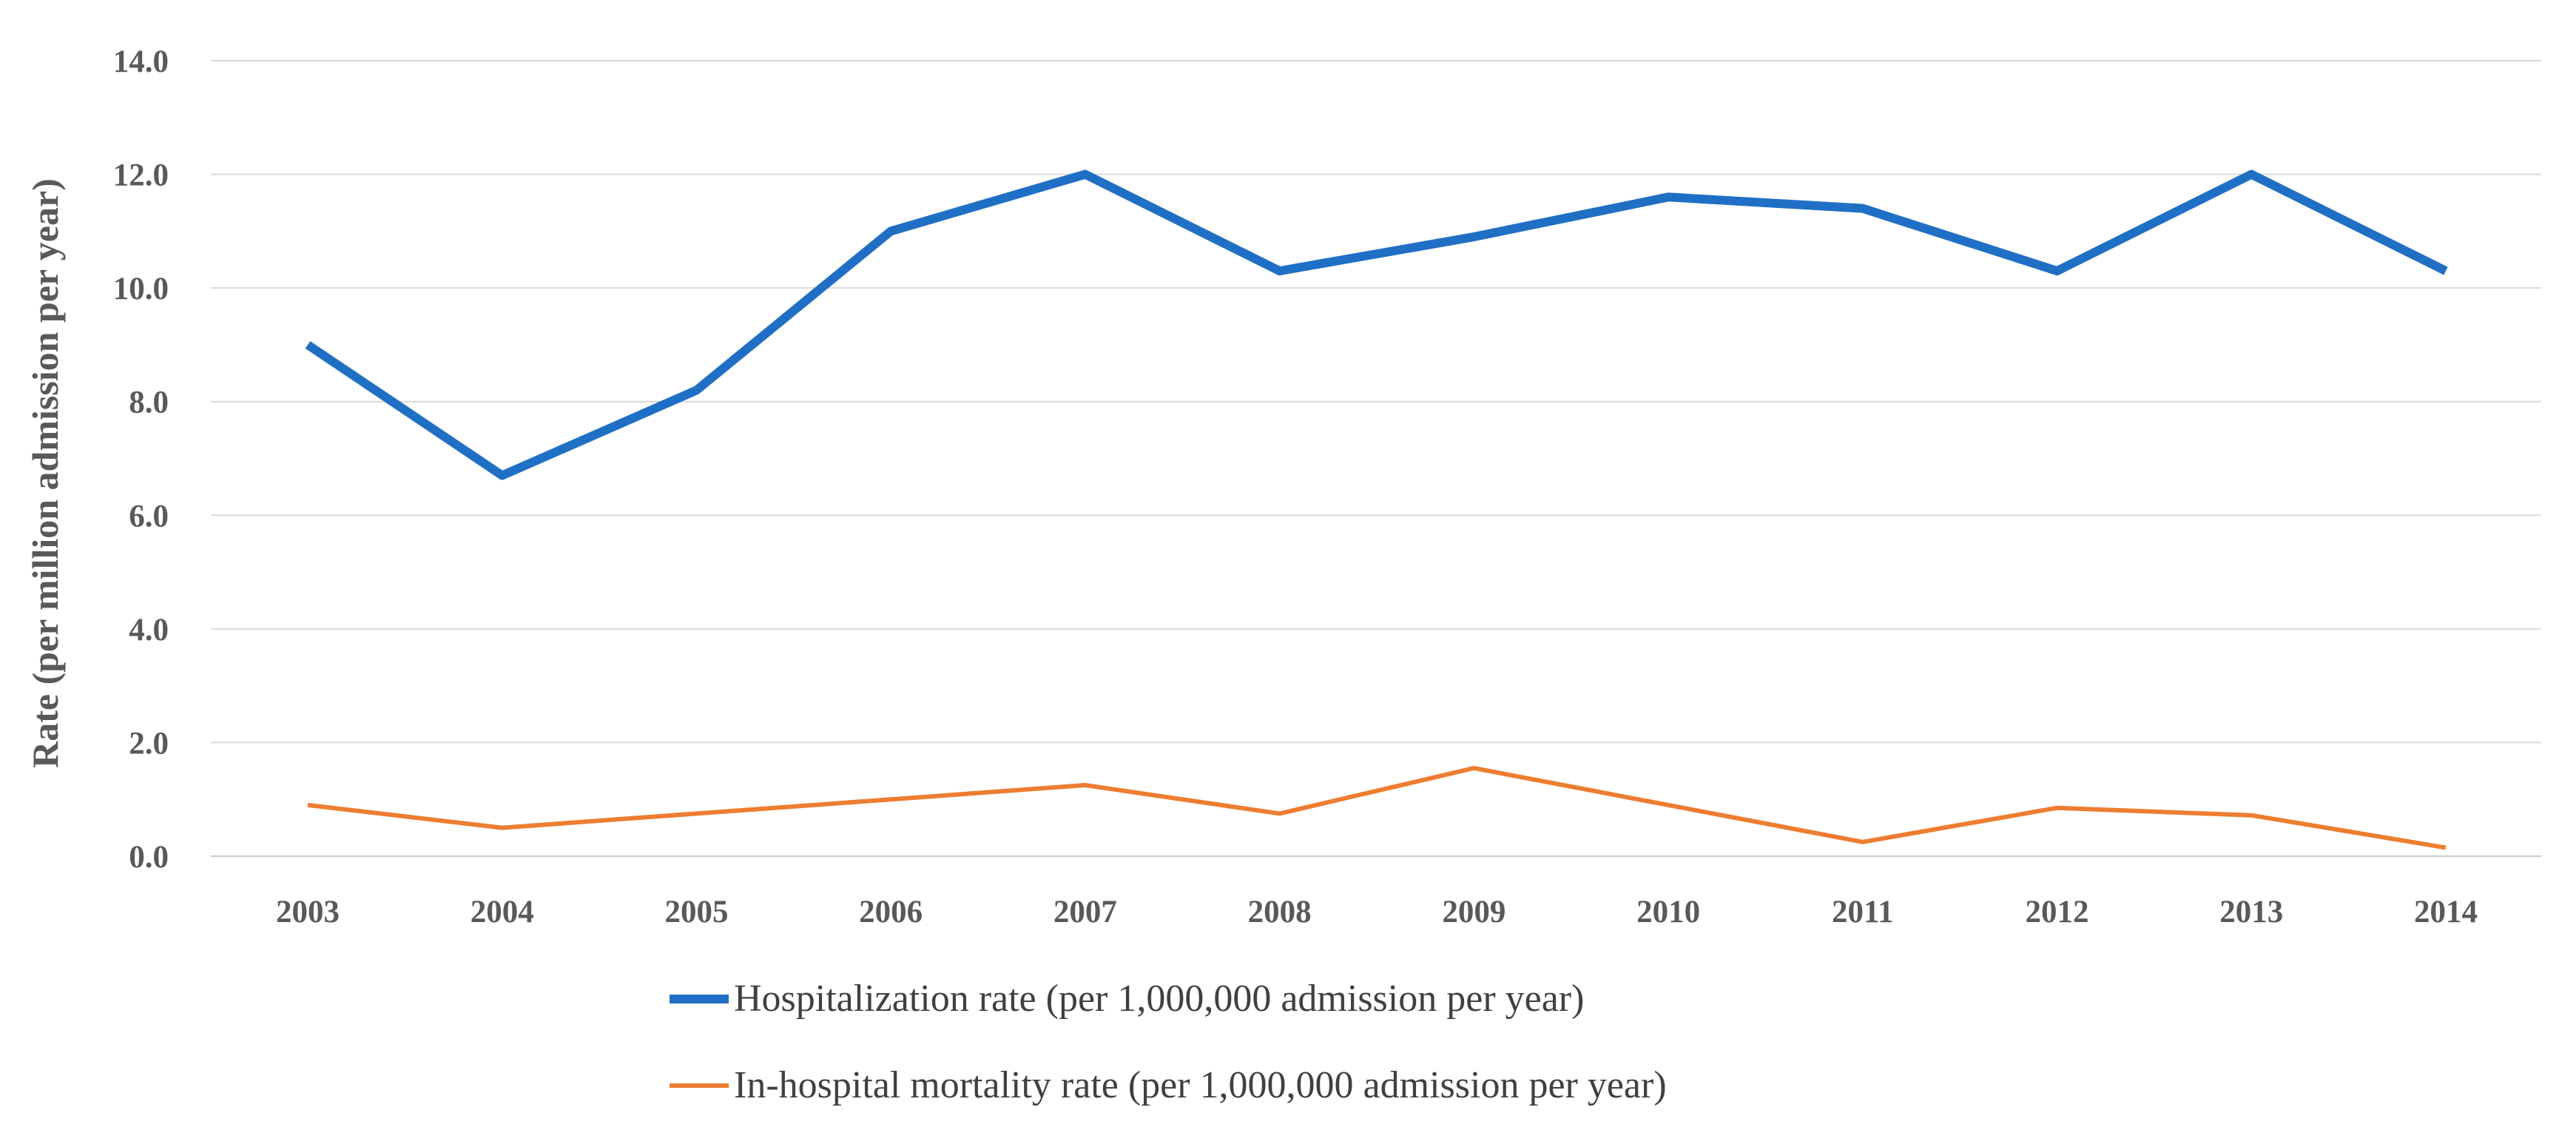  I want to click on x-tick-label: 2004, so click(502, 912).